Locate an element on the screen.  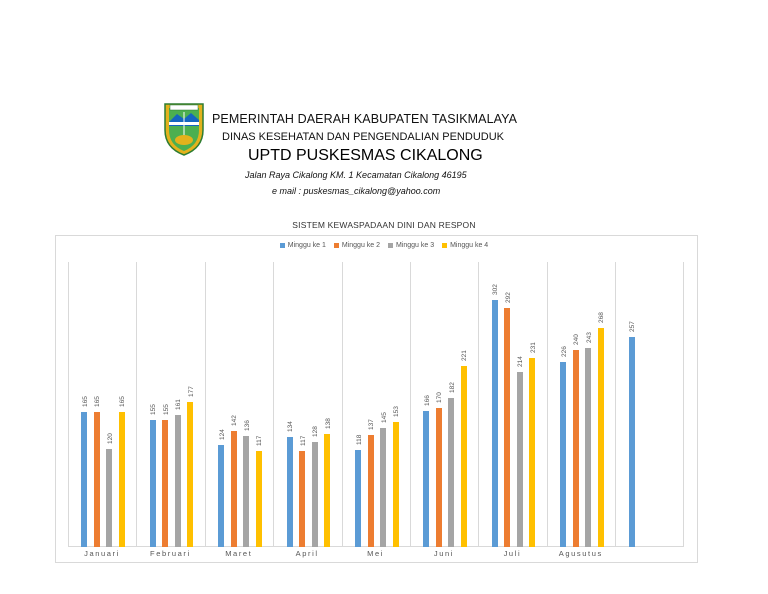
data-label: 136 is located at coordinates (247, 425).